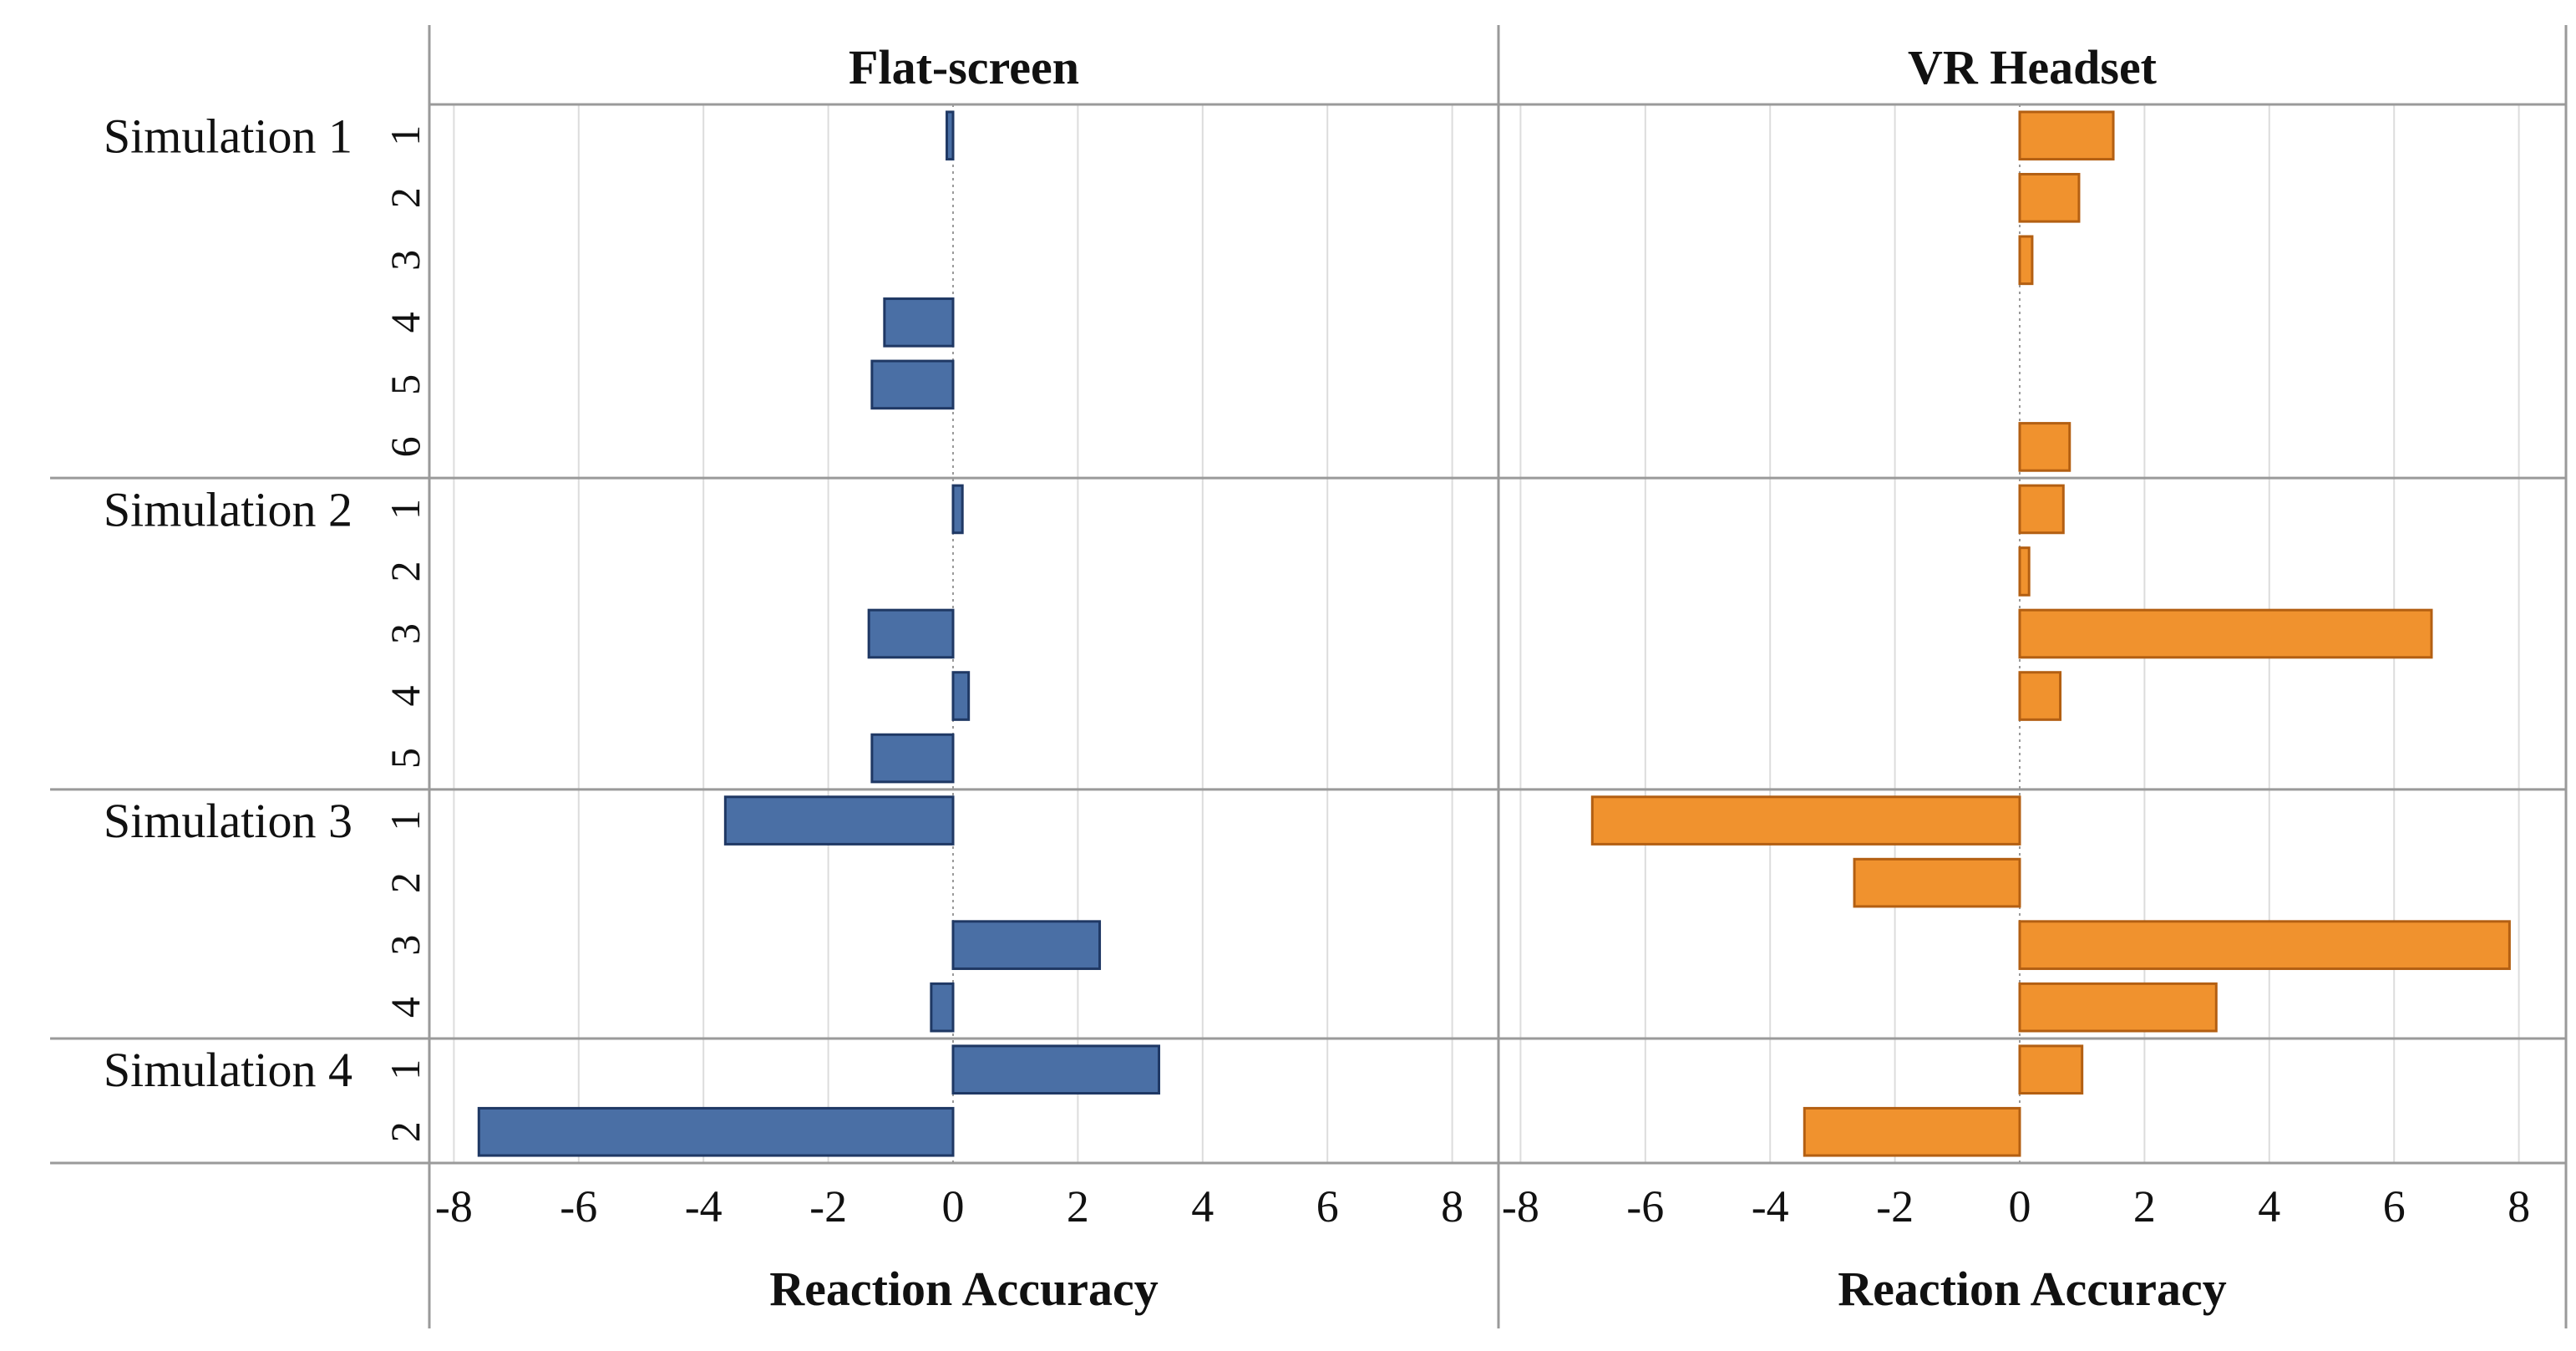 This screenshot has height=1351, width=2576. Describe the element at coordinates (2033, 67) in the screenshot. I see `panel-title: VR Headset` at that location.